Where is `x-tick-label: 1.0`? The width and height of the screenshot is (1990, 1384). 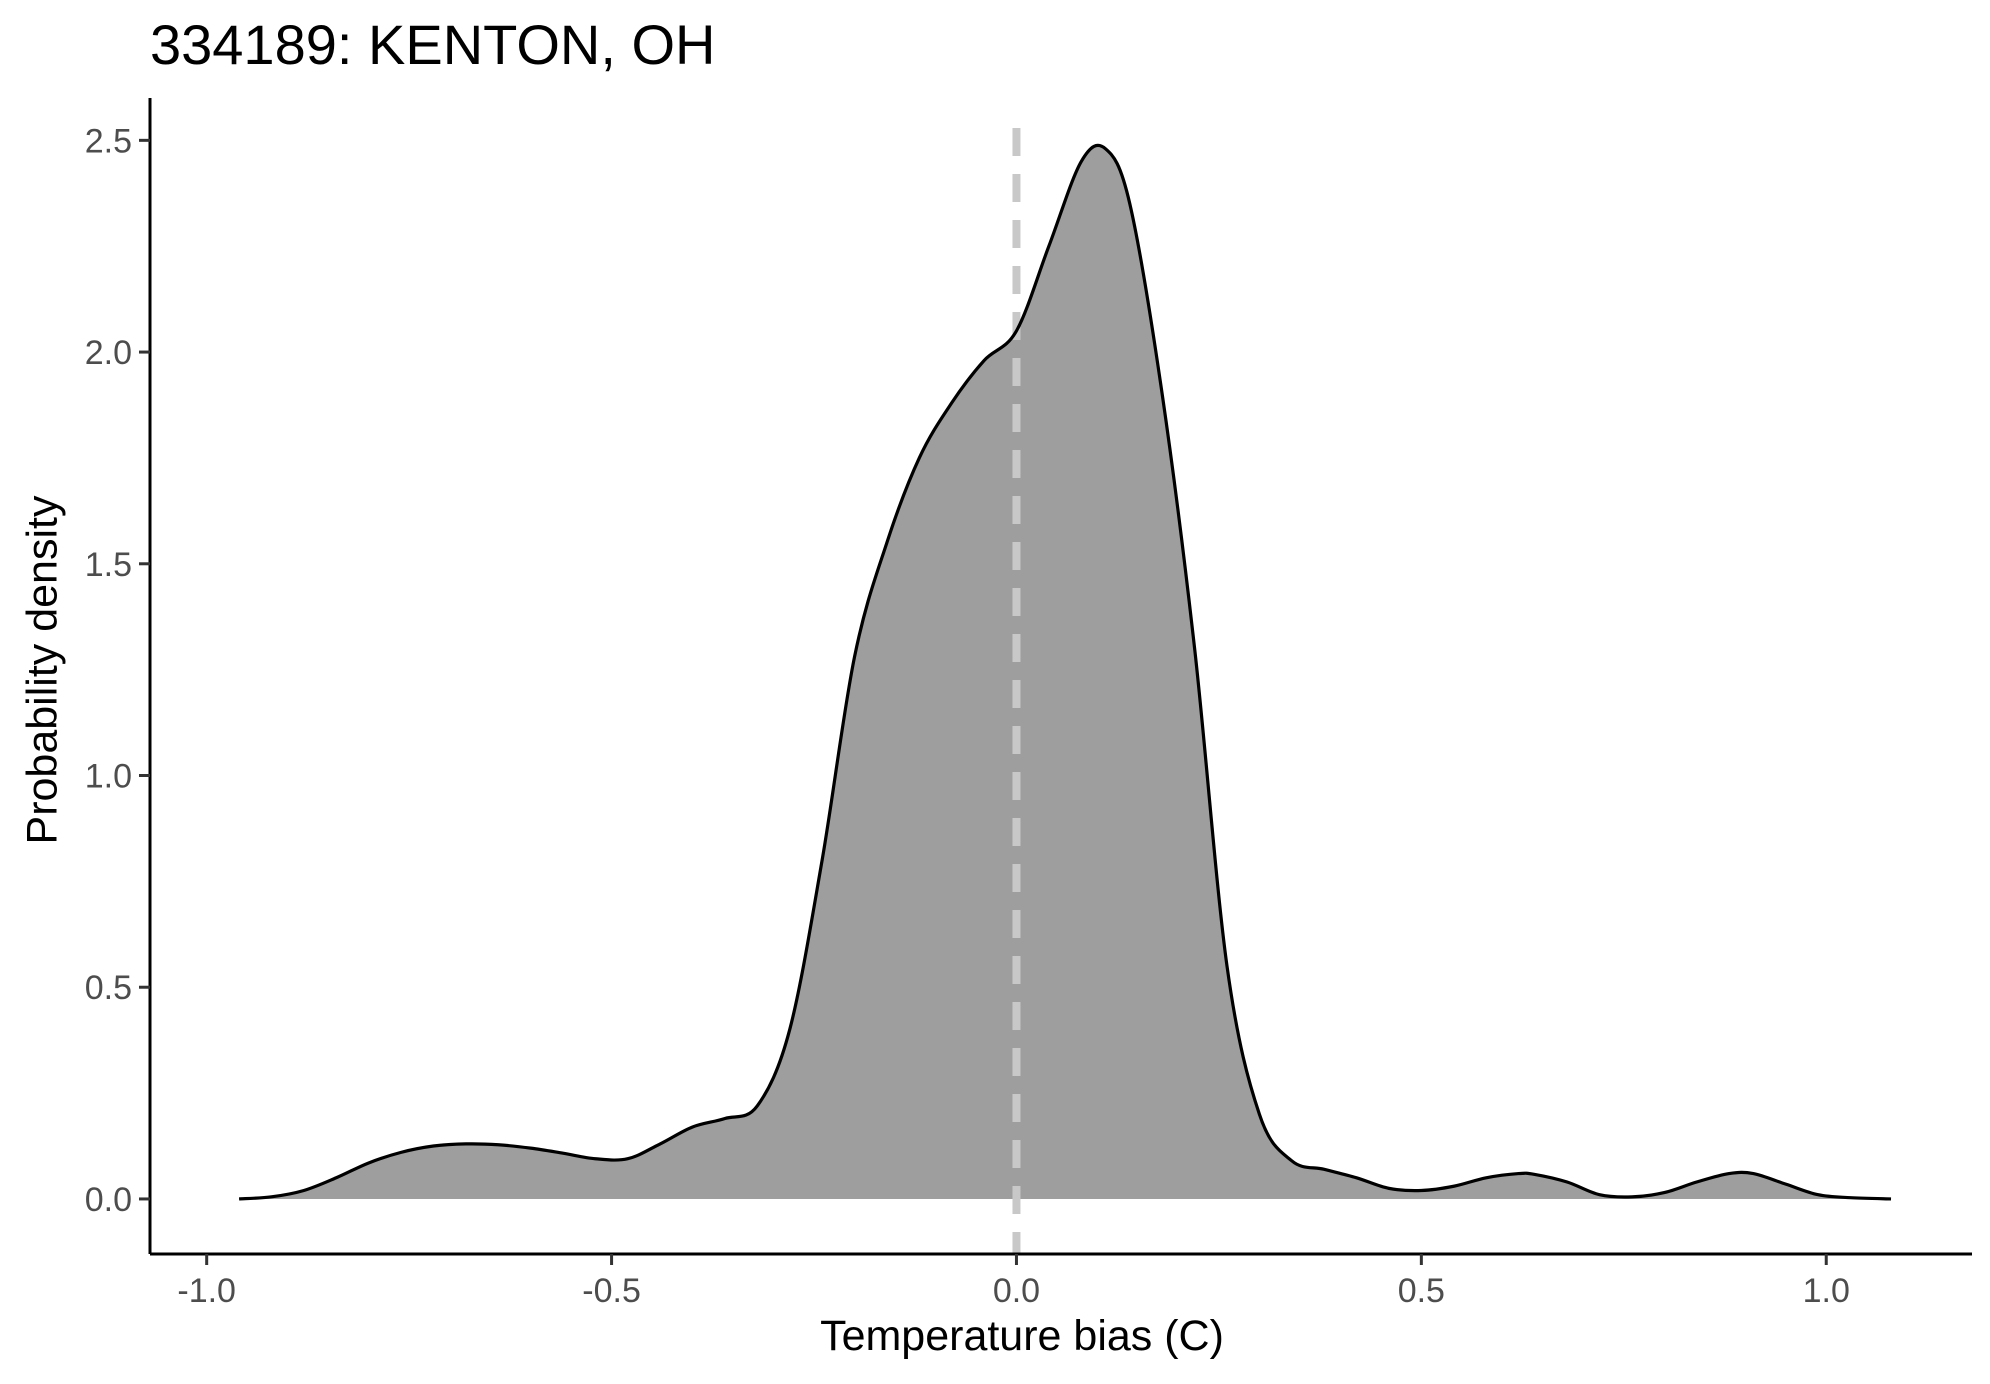
x-tick-label: 1.0 is located at coordinates (1826, 1291).